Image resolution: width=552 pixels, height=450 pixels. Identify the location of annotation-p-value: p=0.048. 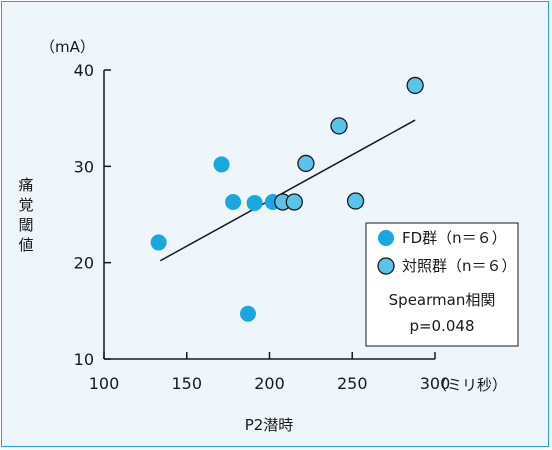
(441, 326).